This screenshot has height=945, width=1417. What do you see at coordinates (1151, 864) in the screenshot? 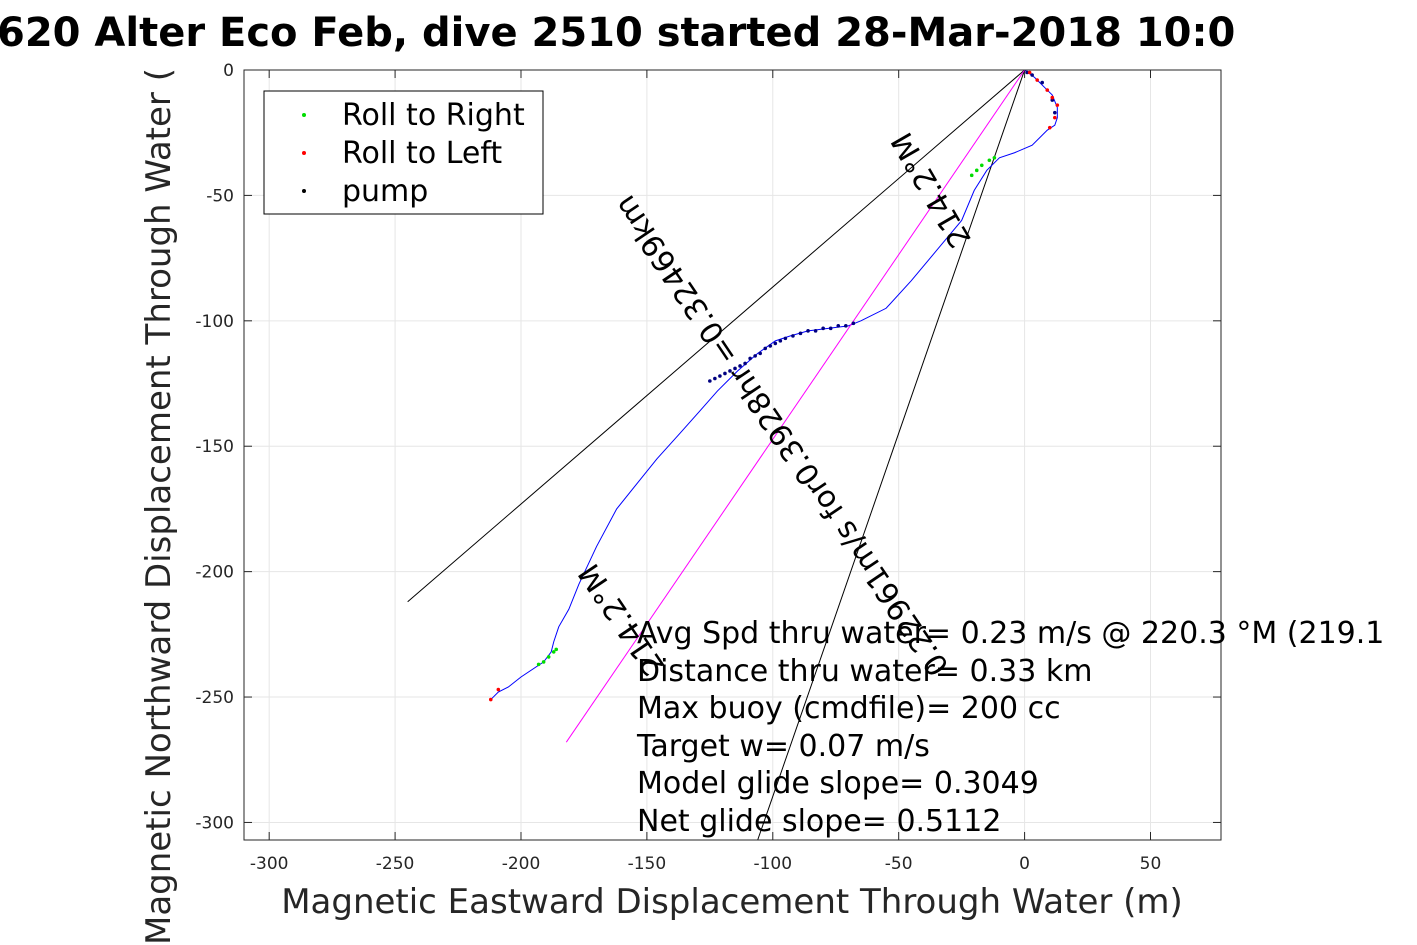
I see `x-tick-label: 50` at bounding box center [1151, 864].